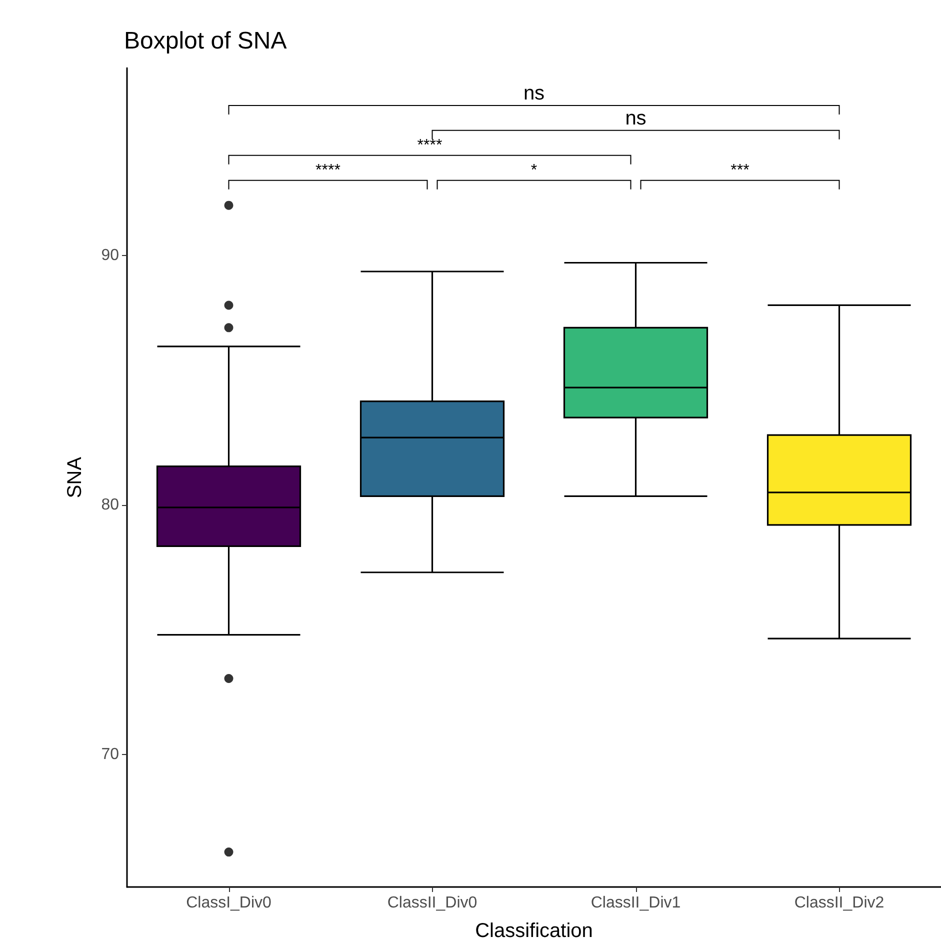 Image resolution: width=941 pixels, height=950 pixels. What do you see at coordinates (432, 903) in the screenshot?
I see `x-tick-label: ClassII_Div0` at bounding box center [432, 903].